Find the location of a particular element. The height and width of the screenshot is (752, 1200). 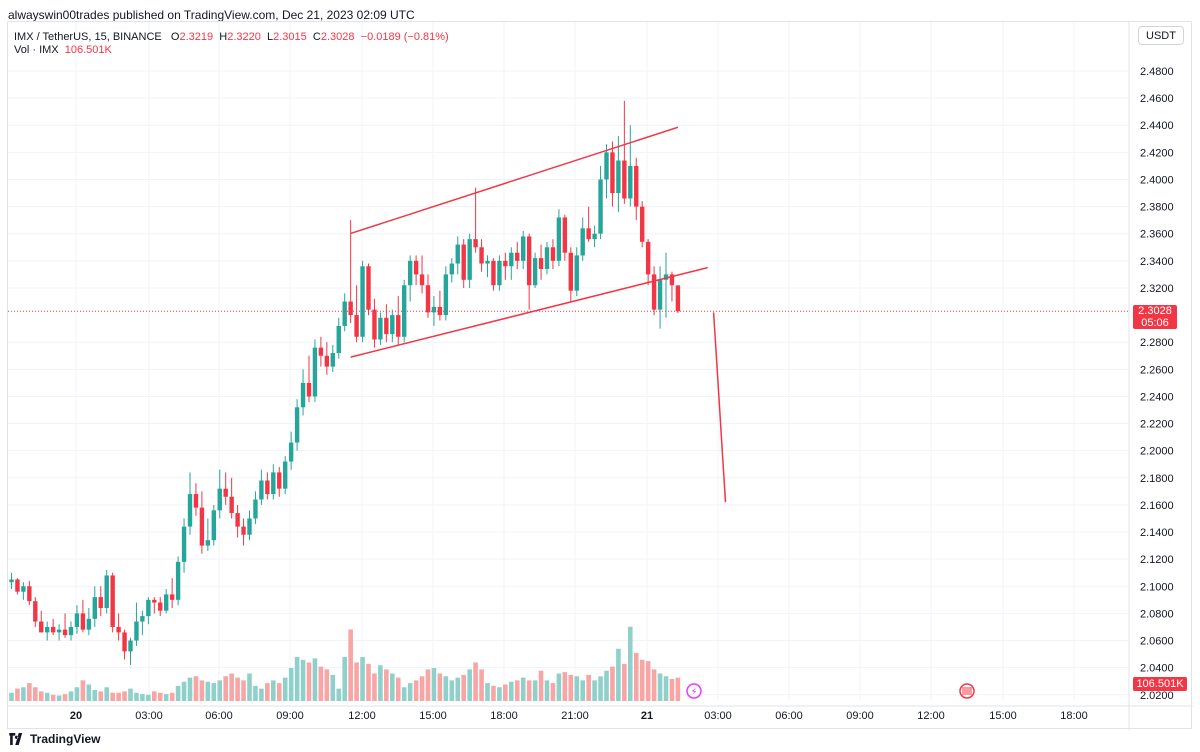

y-tick-label: 2.3600 is located at coordinates (1157, 235).